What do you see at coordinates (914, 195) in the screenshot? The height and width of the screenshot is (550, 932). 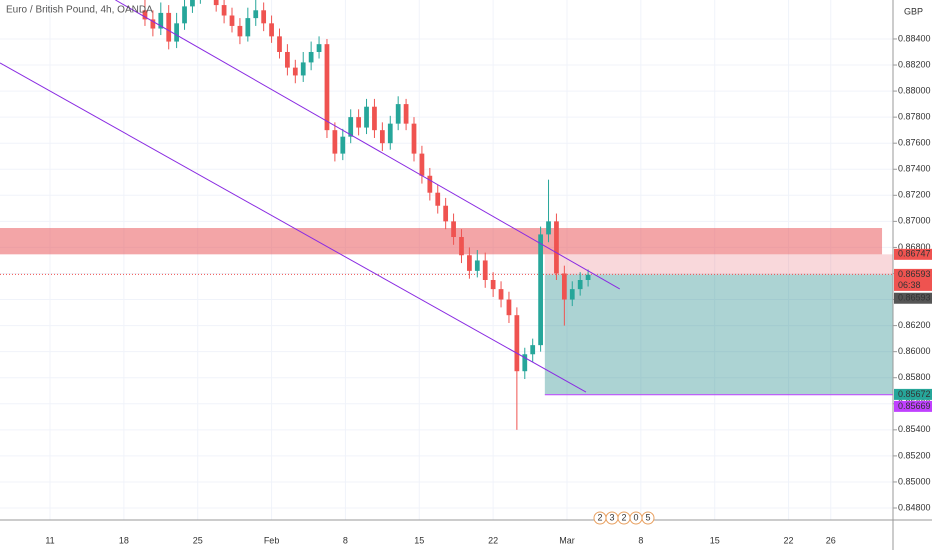 I see `y-tick-label: 0.87200` at bounding box center [914, 195].